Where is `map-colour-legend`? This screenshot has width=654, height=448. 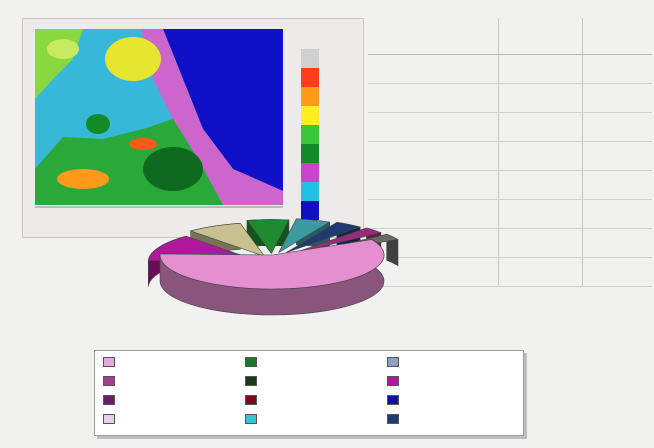 map-colour-legend is located at coordinates (310, 134).